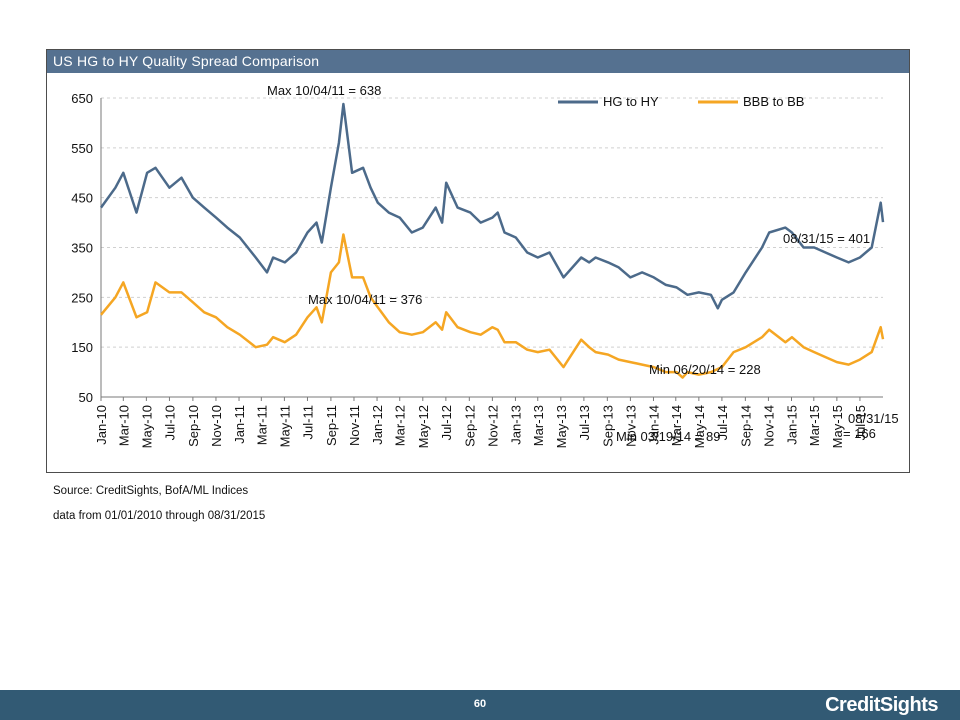  I want to click on x-tick-label: May-11, so click(284, 426).